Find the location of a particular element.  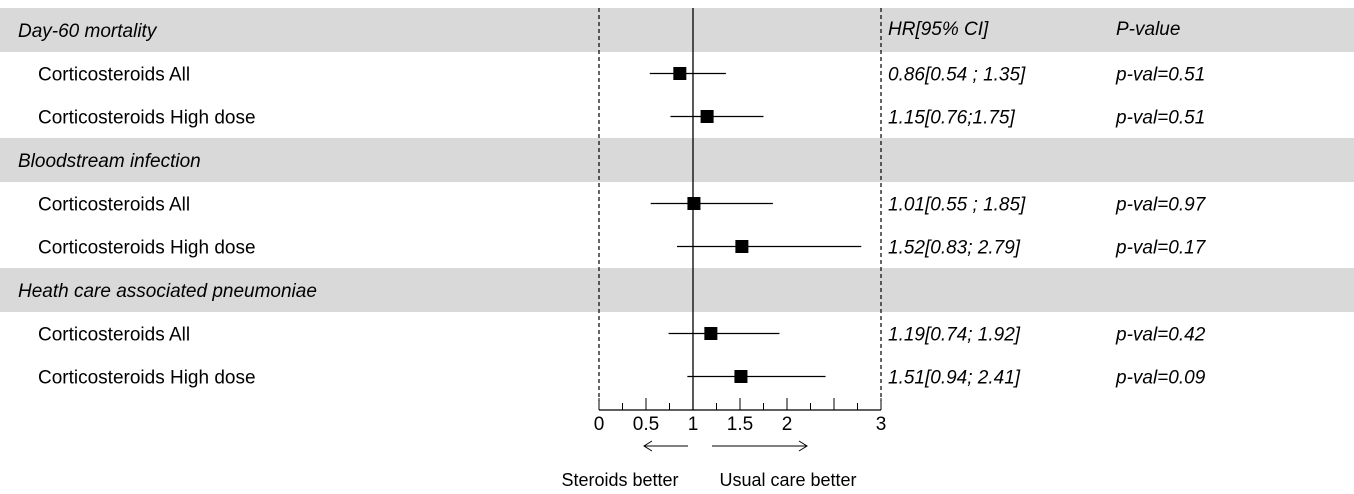

group-label: Day-60 mortality is located at coordinates (88, 31).